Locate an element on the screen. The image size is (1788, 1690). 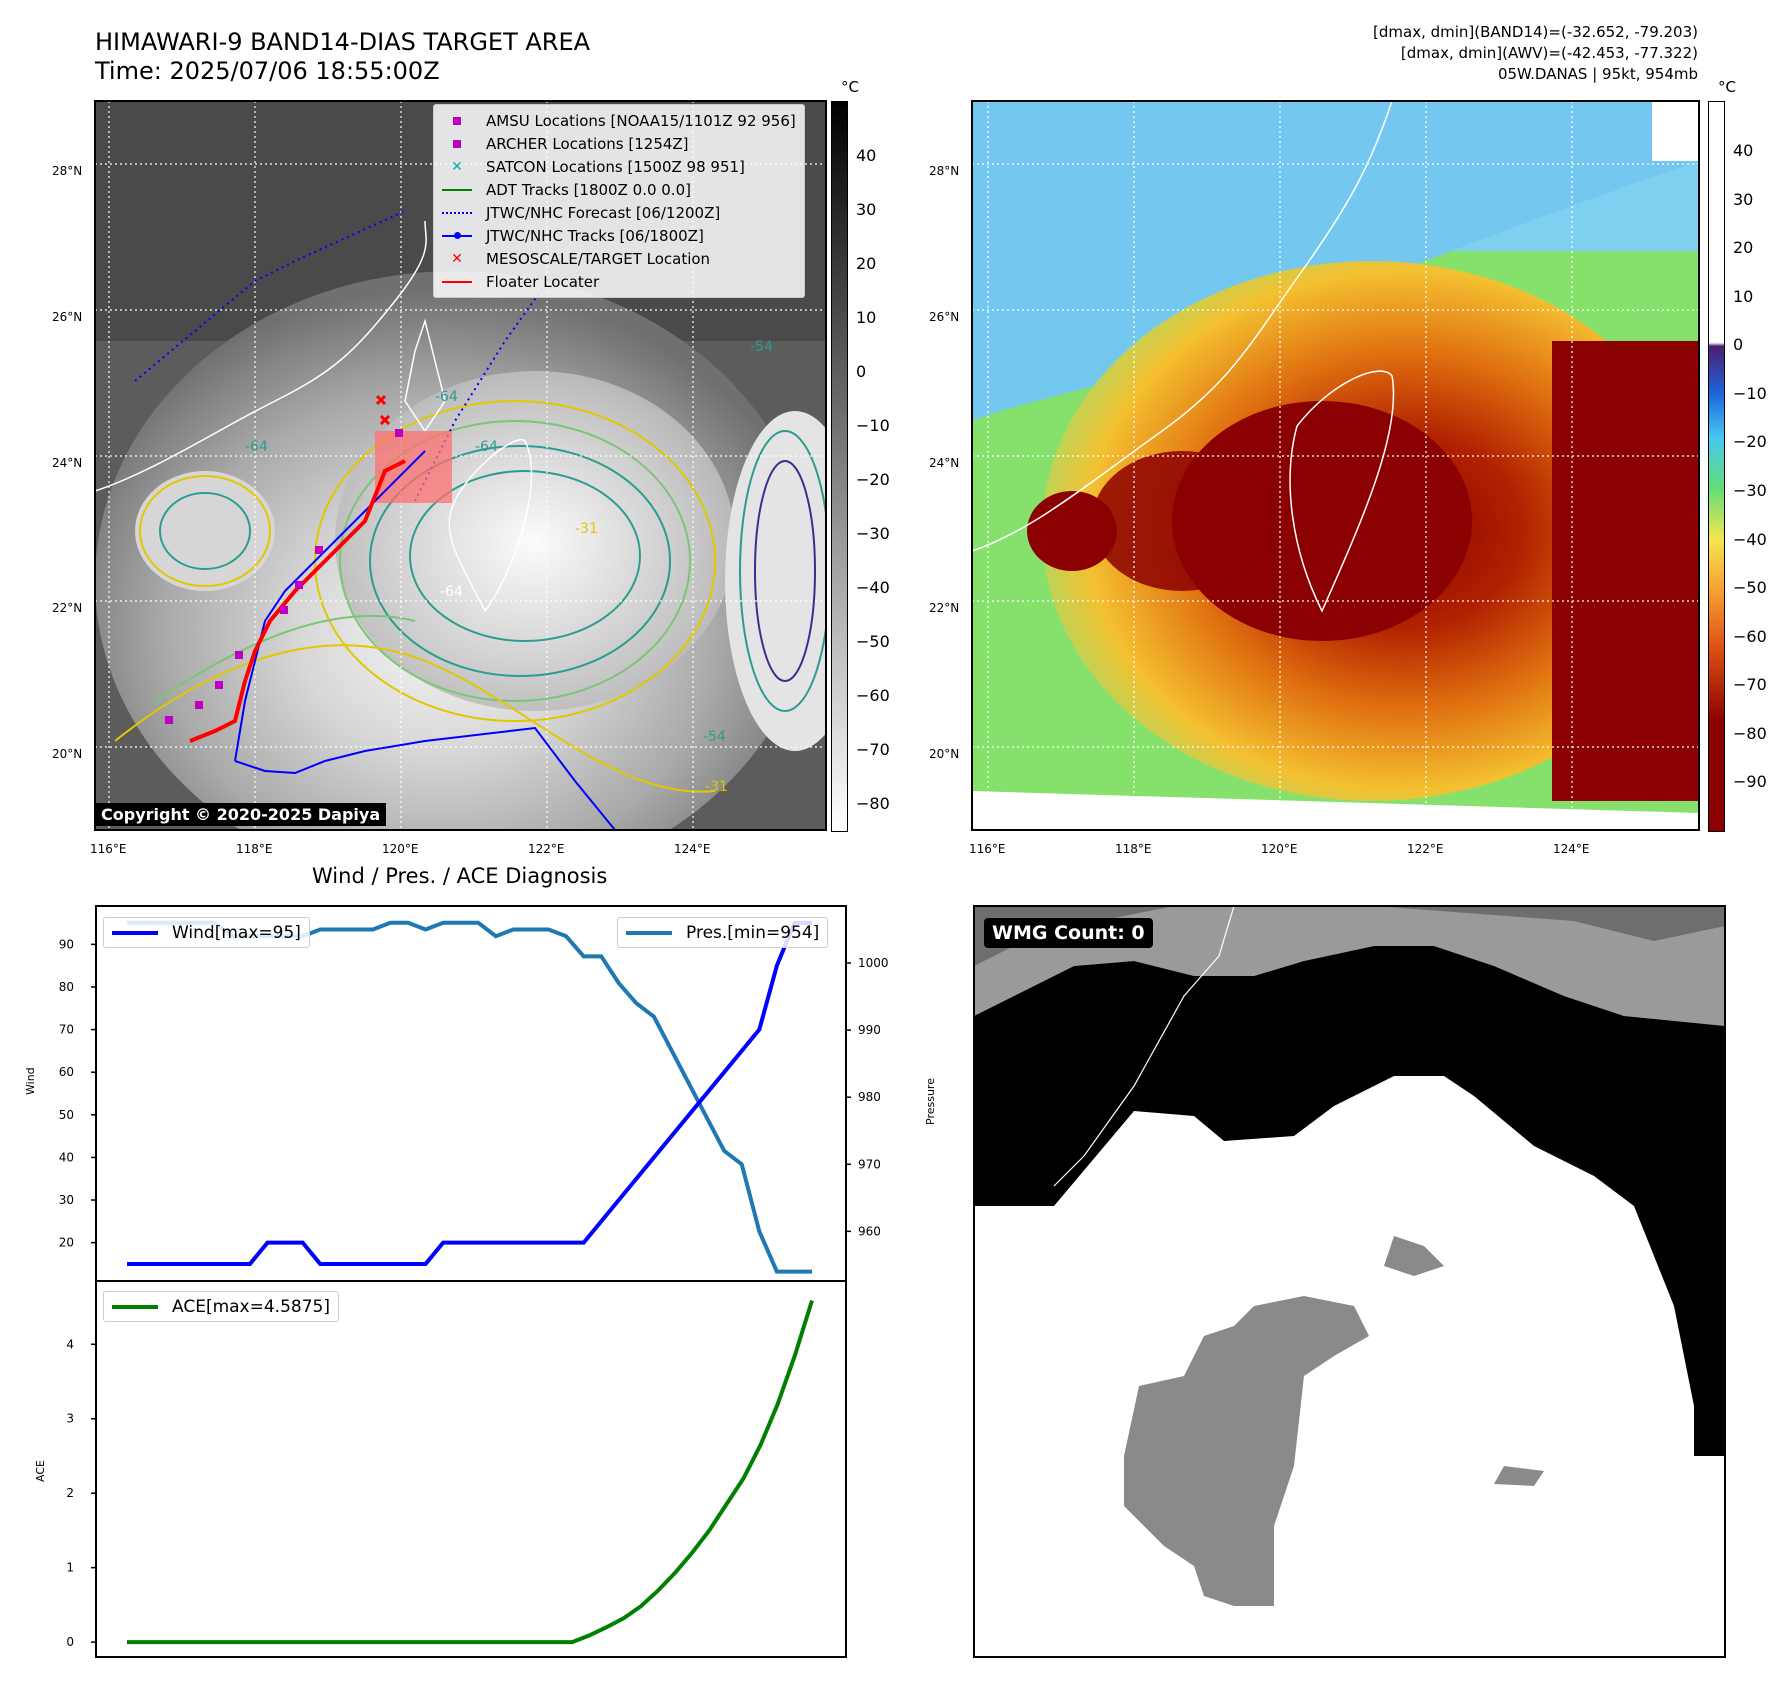
forecast-track-line is located at coordinates (270, 296).